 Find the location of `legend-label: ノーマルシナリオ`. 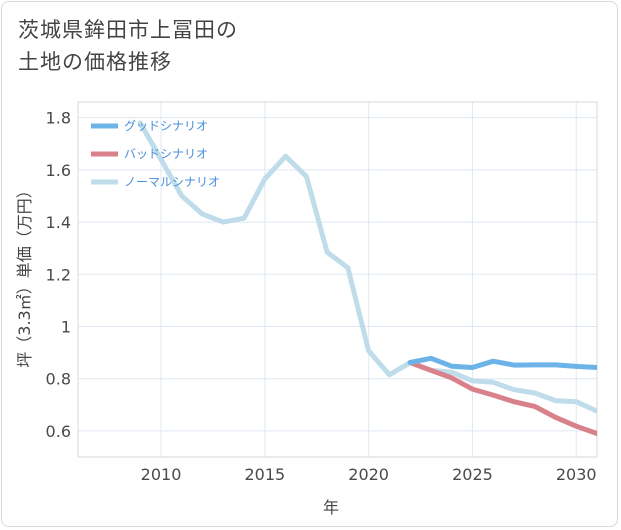

legend-label: ノーマルシナリオ is located at coordinates (172, 182).